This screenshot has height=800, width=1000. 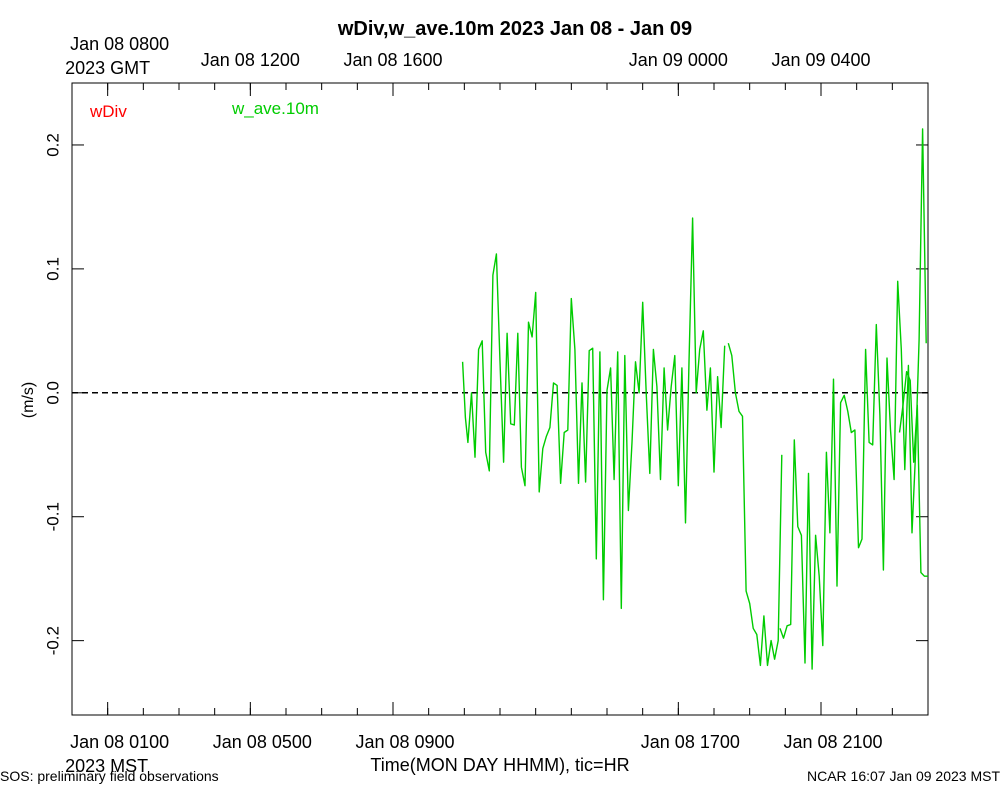 I want to click on x-tick-label: Jan 08 0500, so click(x=262, y=742).